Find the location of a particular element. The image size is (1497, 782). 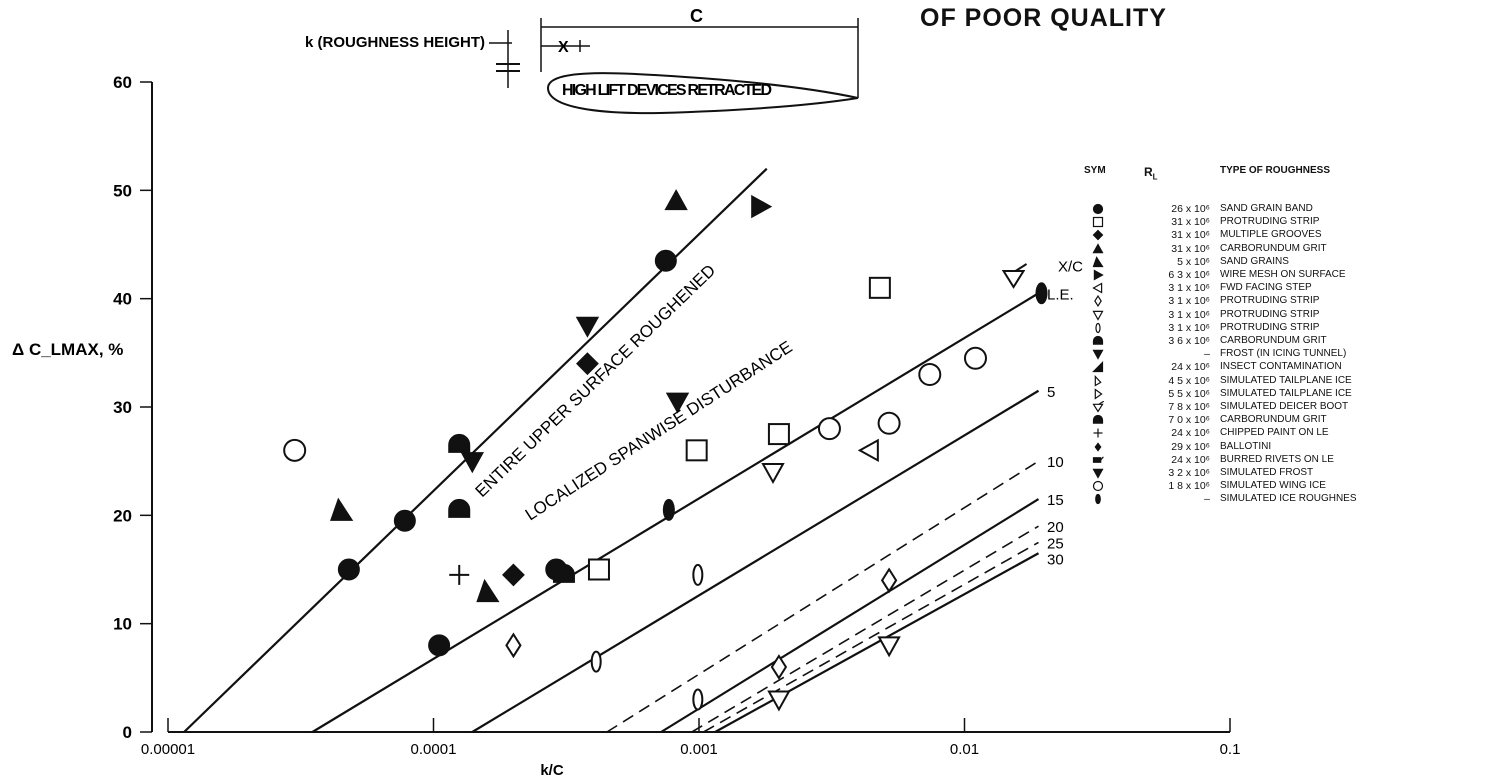

legend-rl: 3 6 x 10⁶ is located at coordinates (1189, 341).